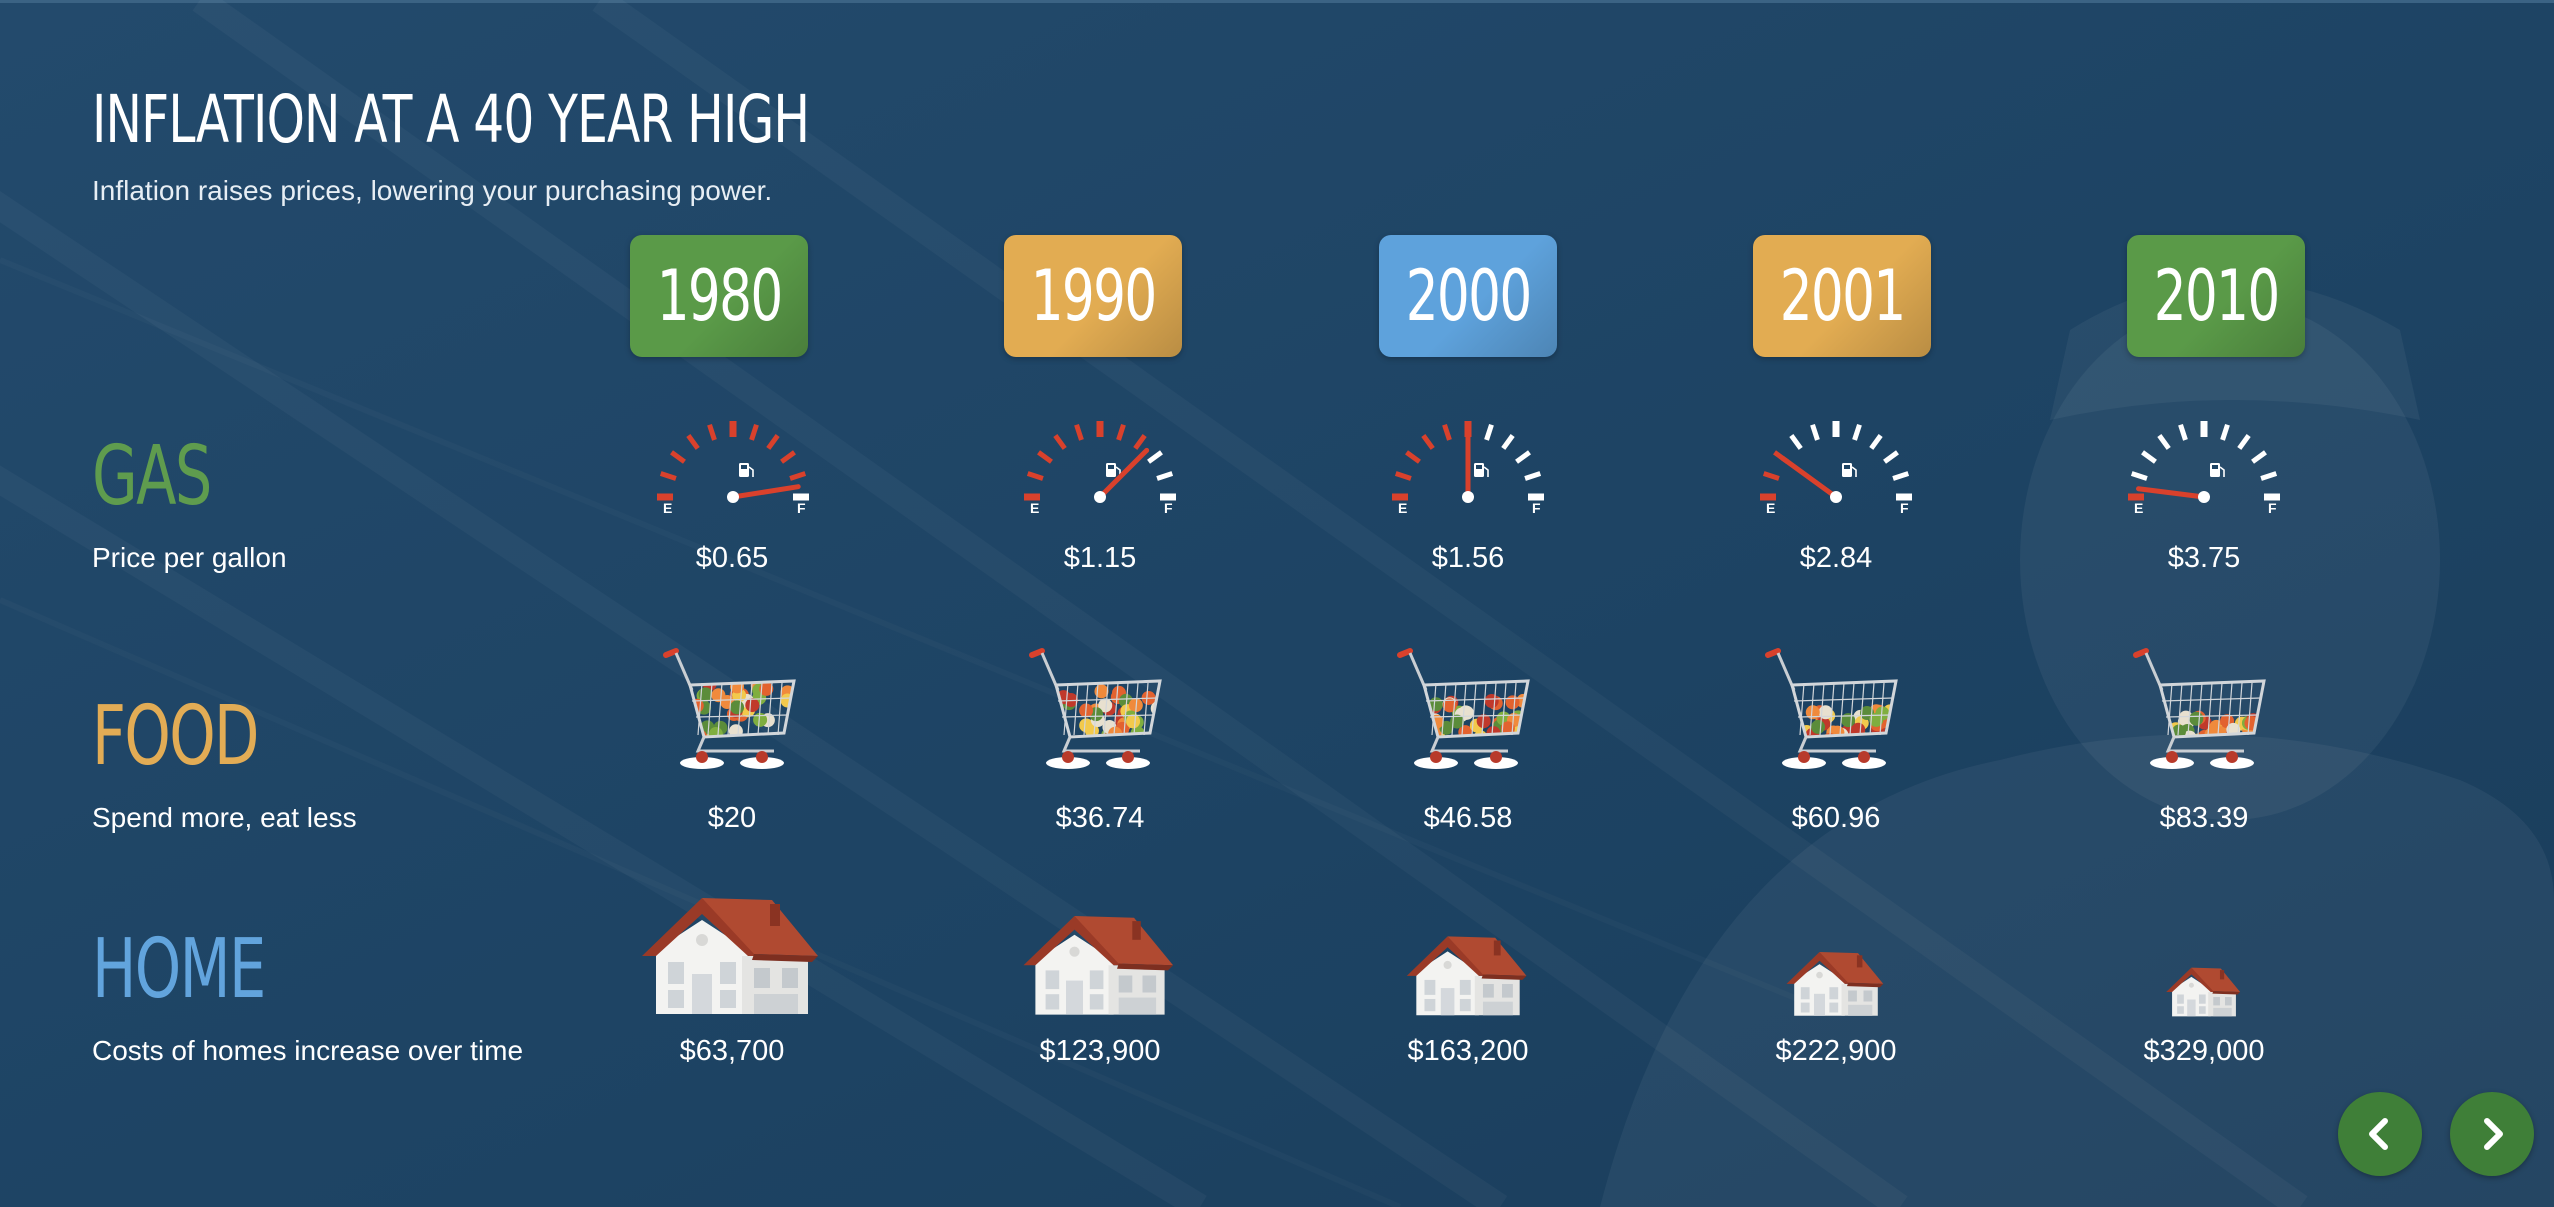 The width and height of the screenshot is (2554, 1207). Describe the element at coordinates (2204, 558) in the screenshot. I see `gas-price-2010: $3.75` at that location.